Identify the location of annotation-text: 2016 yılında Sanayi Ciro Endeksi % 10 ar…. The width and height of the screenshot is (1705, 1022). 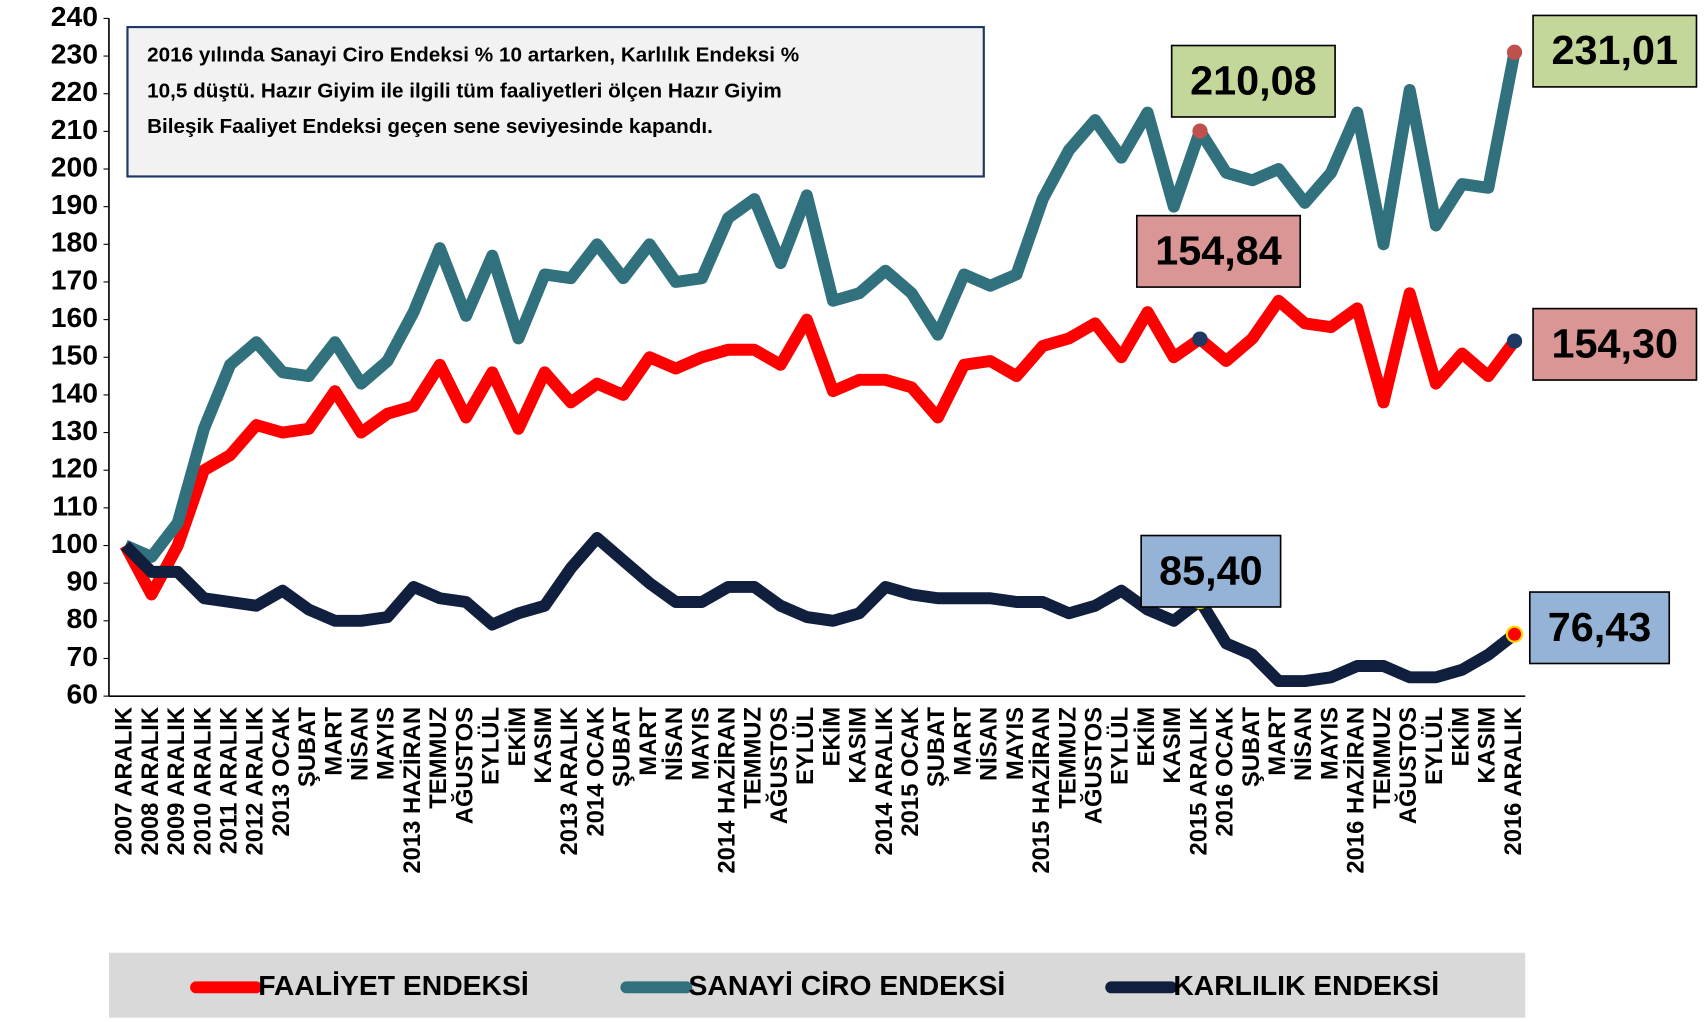
(473, 55).